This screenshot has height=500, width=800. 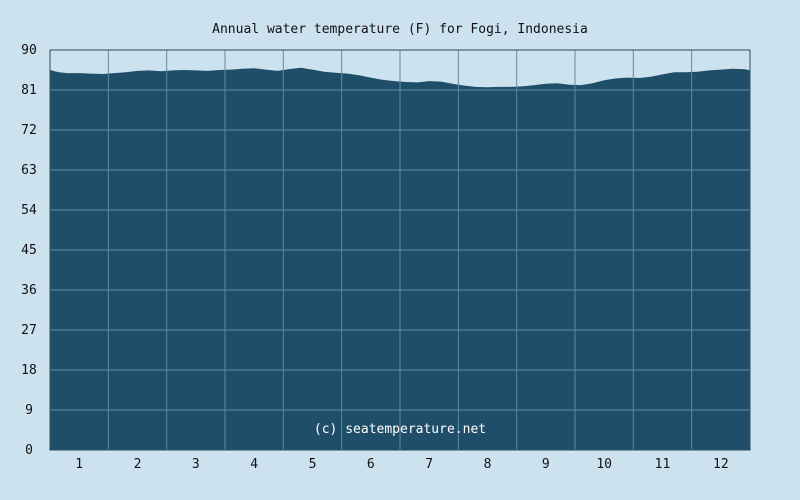 What do you see at coordinates (29, 130) in the screenshot?
I see `y-tick-label: 72` at bounding box center [29, 130].